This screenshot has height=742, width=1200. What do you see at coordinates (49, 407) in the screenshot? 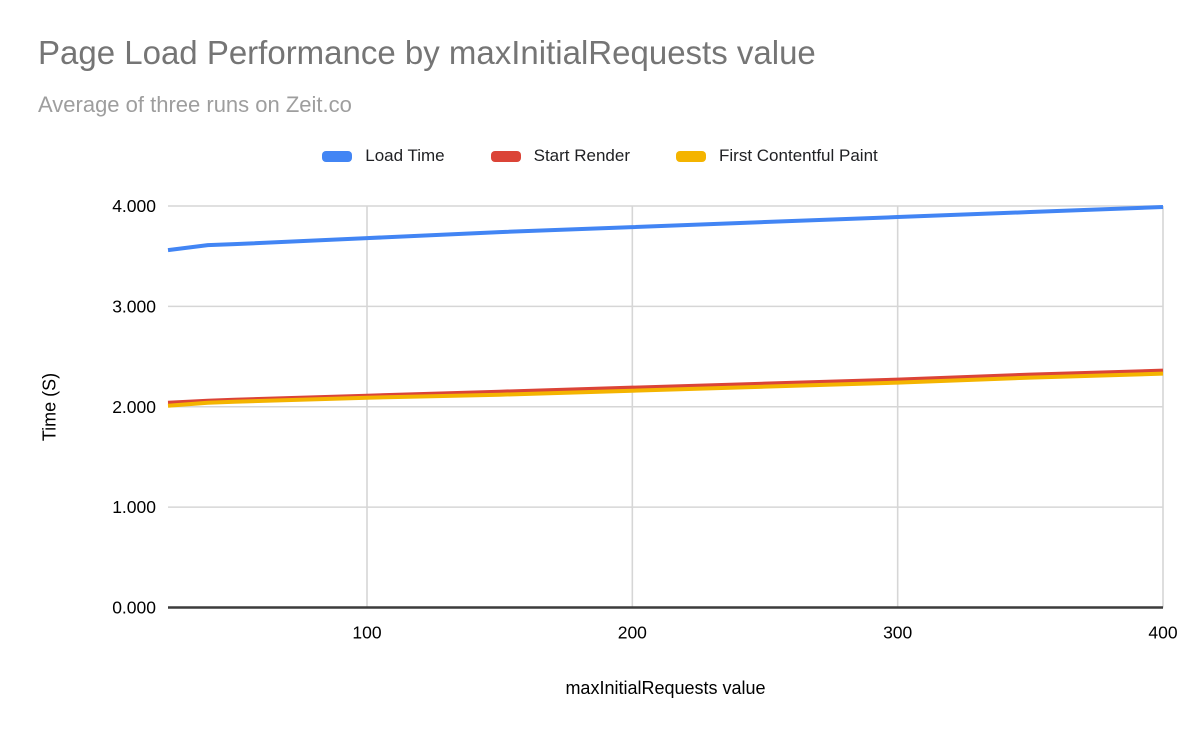
I see `y-axis-title: Time (S)` at bounding box center [49, 407].